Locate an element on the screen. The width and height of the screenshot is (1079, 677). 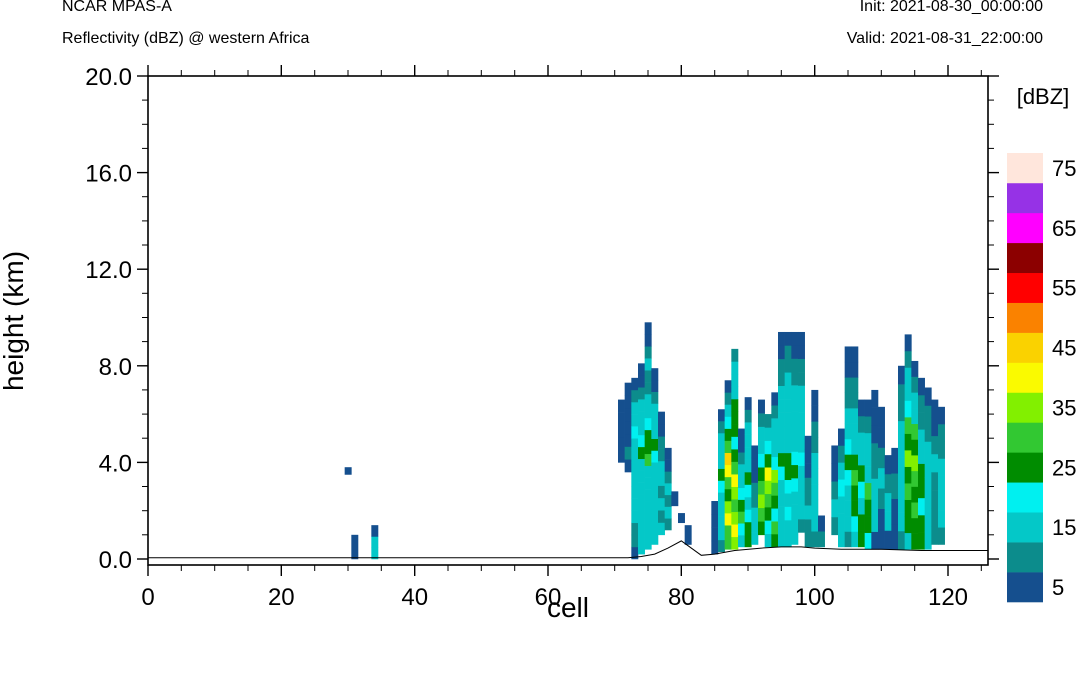
field-description: Reflectivity (dBZ) @ western Africa is located at coordinates (186, 38).